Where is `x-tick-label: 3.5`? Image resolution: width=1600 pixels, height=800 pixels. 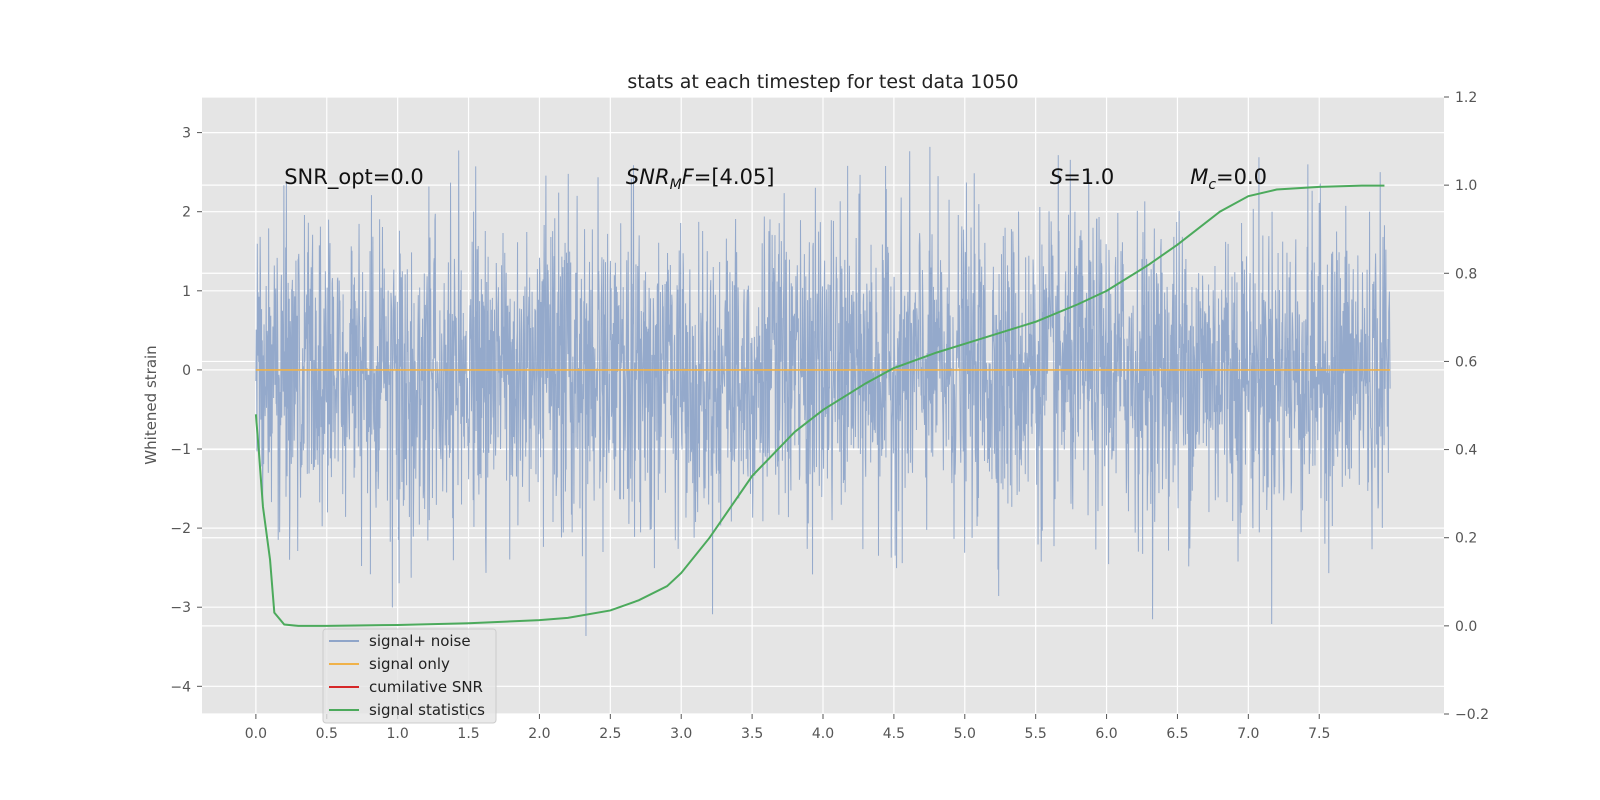
x-tick-label: 3.5 is located at coordinates (752, 734).